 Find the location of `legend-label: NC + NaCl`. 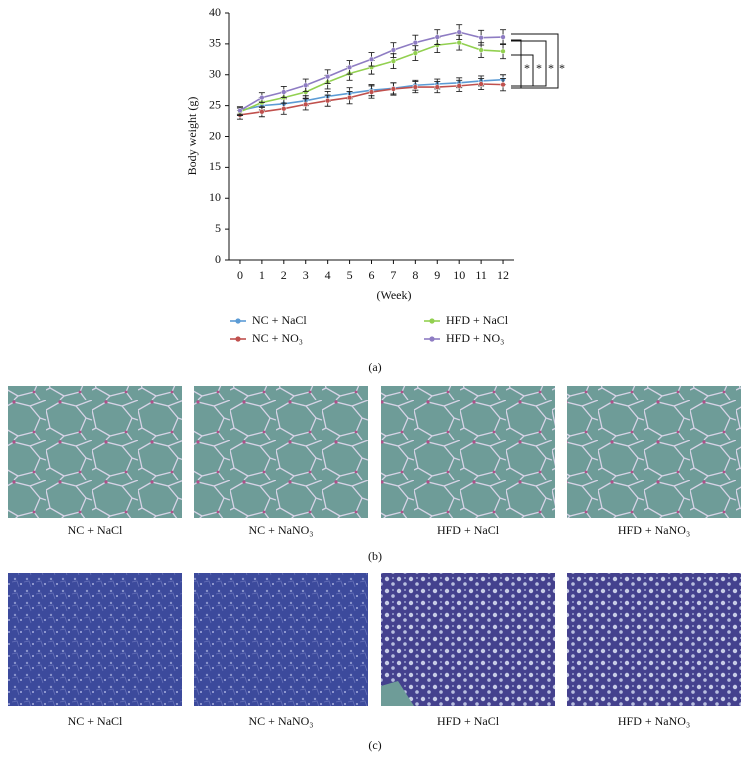

legend-label: NC + NaCl is located at coordinates (279, 320).